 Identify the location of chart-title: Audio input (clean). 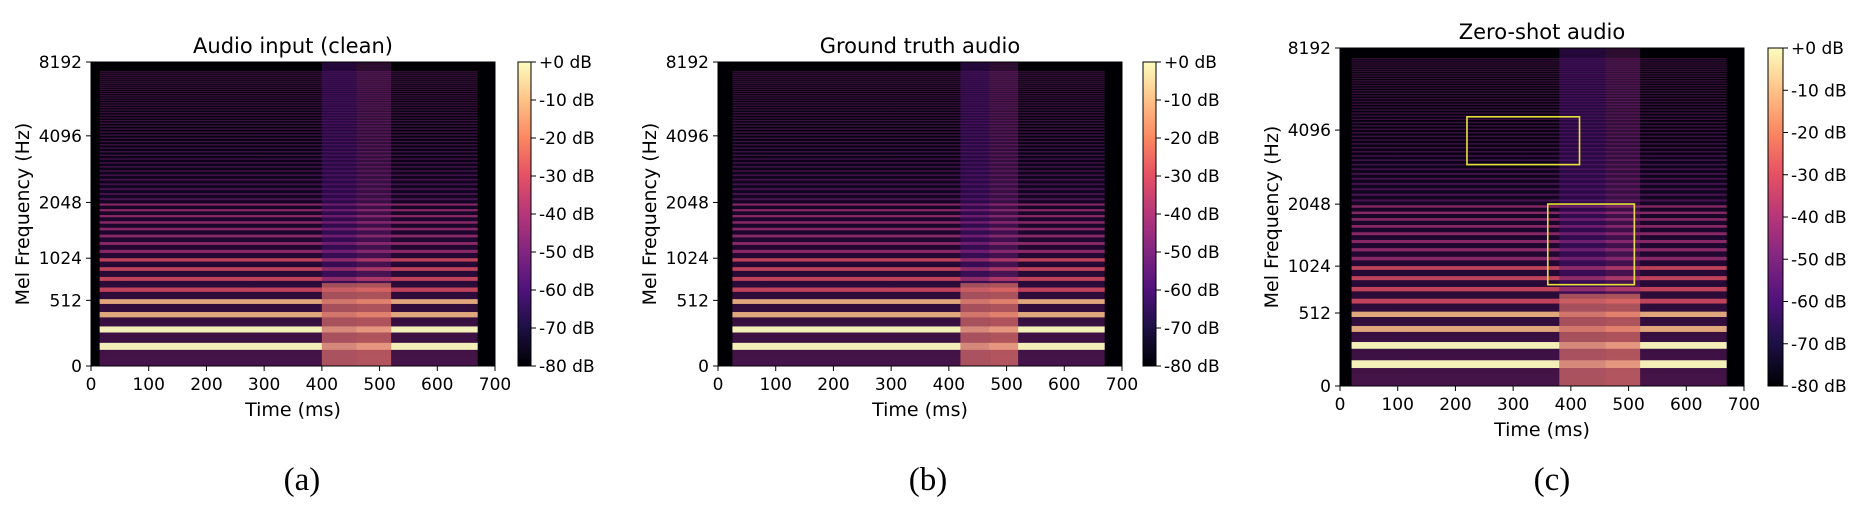
(293, 46).